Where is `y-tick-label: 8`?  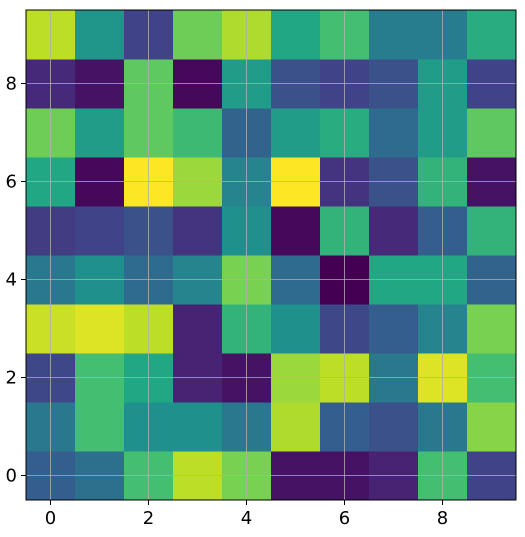 y-tick-label: 8 is located at coordinates (11, 84).